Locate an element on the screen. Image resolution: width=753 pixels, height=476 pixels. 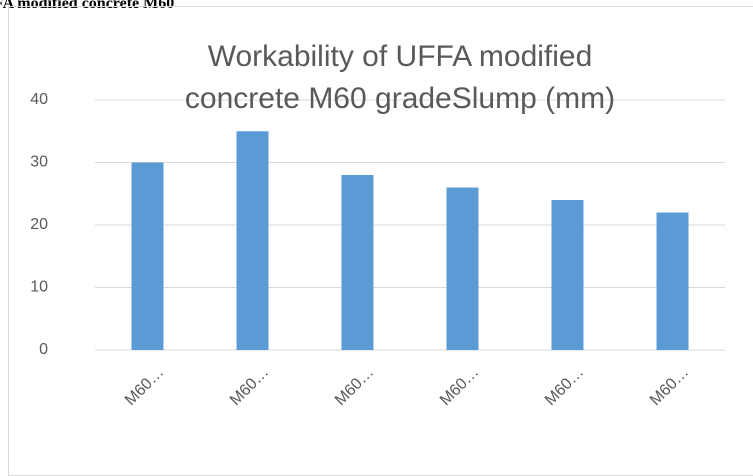
y-tick-label: 0 is located at coordinates (43, 349).